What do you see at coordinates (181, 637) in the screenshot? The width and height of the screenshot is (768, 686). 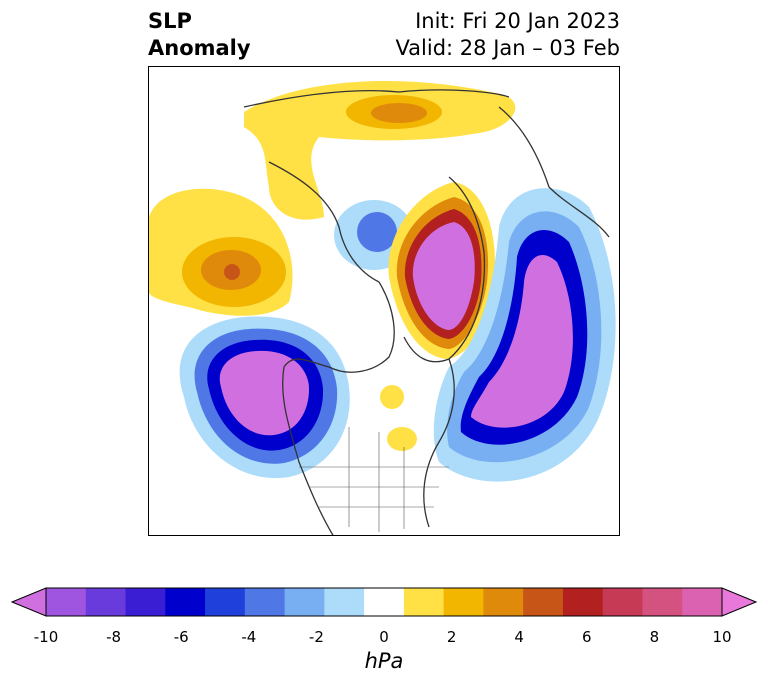 I see `colorbar-tick-label: -6` at bounding box center [181, 637].